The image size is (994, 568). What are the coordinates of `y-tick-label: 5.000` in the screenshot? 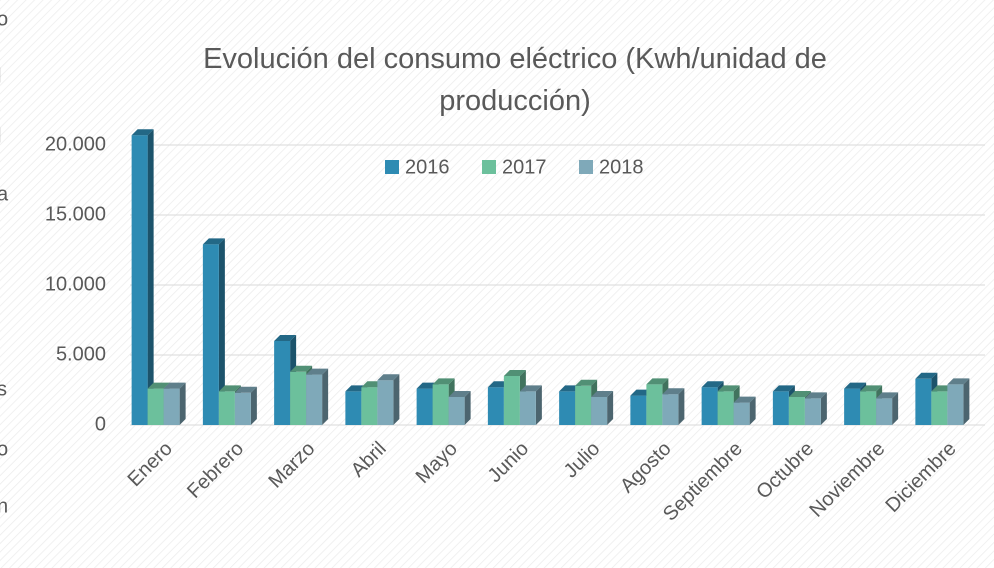 It's located at (81, 354).